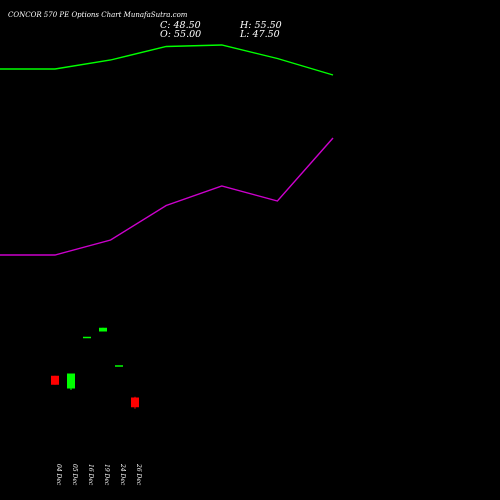 This screenshot has width=500, height=500. Describe the element at coordinates (74, 475) in the screenshot. I see `x-tick-label: 05 Dec` at that location.